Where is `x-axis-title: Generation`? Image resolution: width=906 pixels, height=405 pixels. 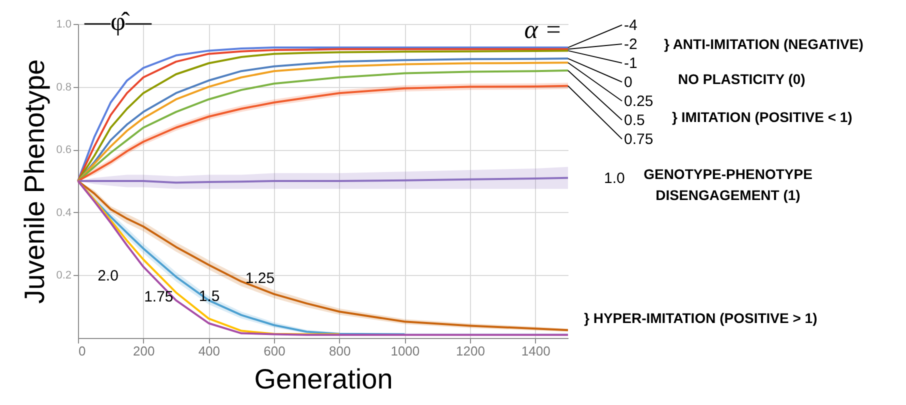
x-axis-title: Generation is located at coordinates (323, 379).